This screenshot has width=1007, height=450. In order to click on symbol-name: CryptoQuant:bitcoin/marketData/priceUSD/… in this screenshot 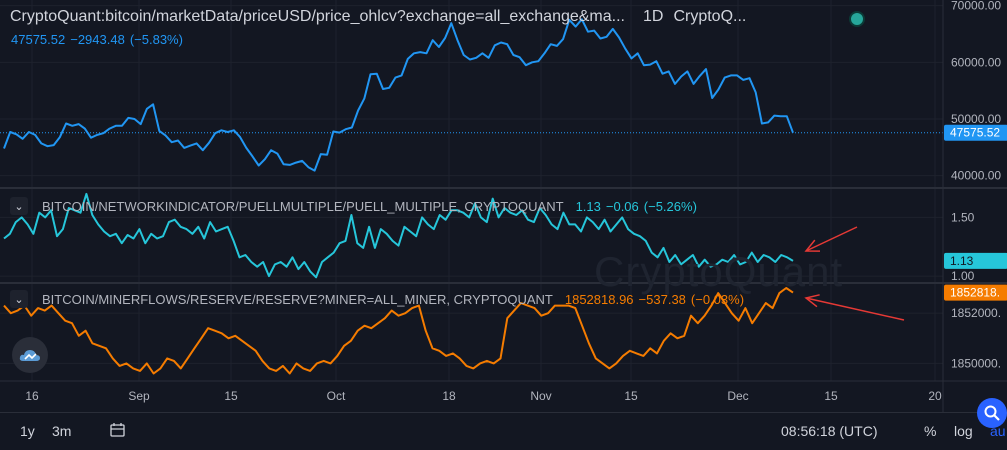, I will do `click(317, 16)`.